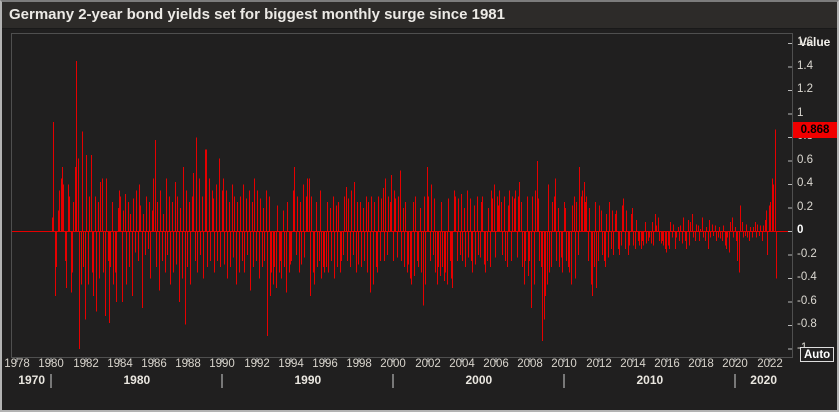  I want to click on axis-auto-button: Auto, so click(817, 354).